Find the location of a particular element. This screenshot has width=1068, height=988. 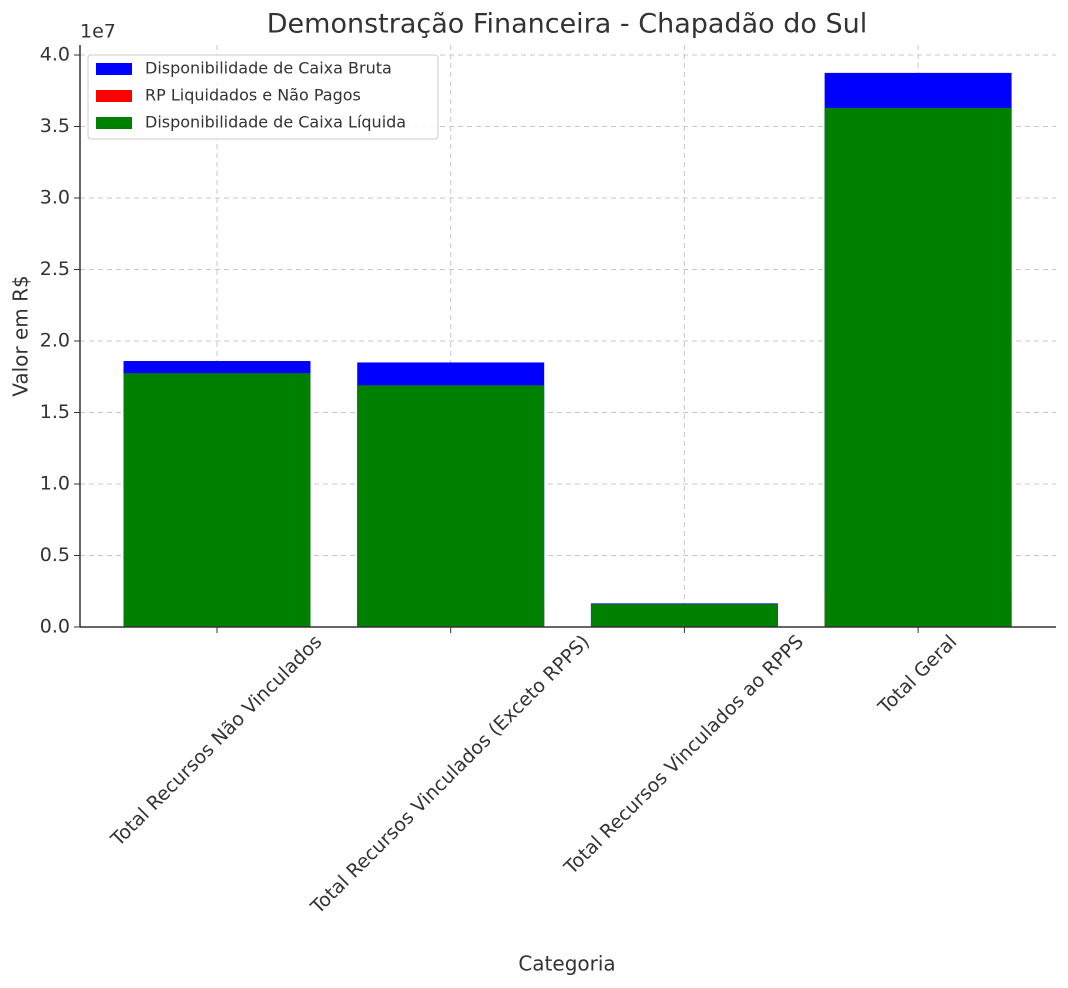

legend-label: Disponibilidade de Caixa Bruta is located at coordinates (268, 68).